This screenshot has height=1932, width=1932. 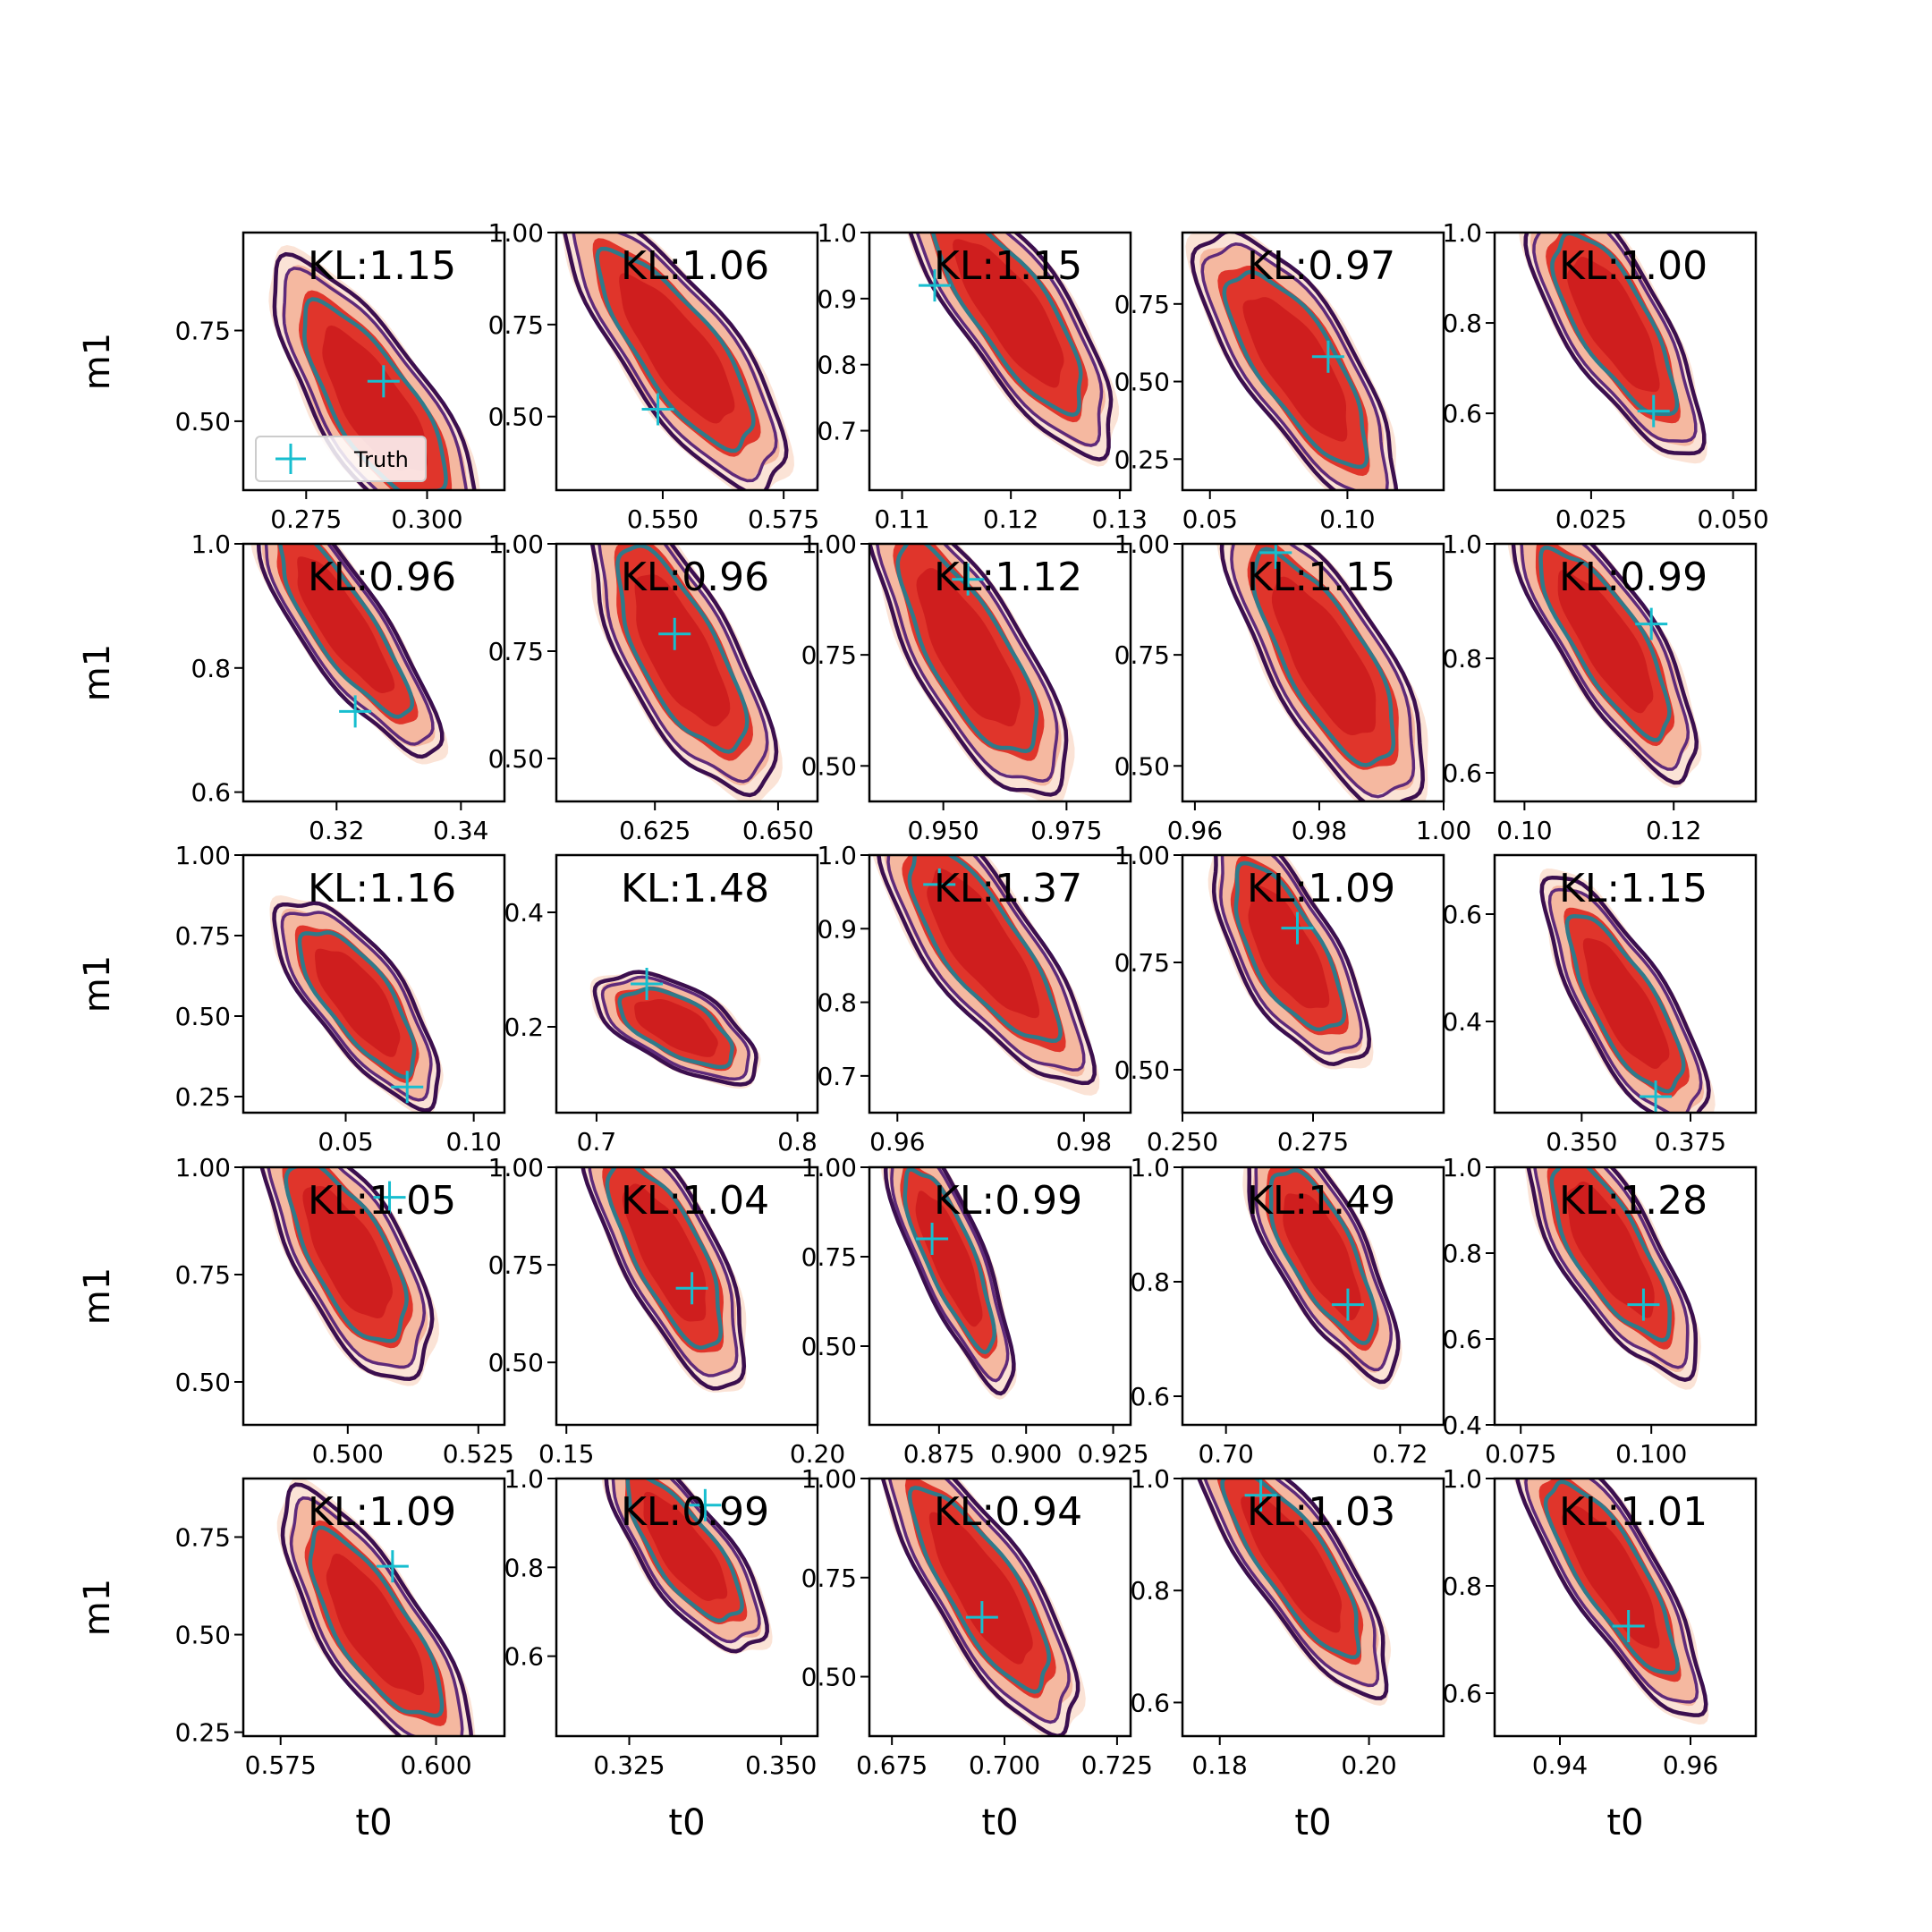 I want to click on x-tick-label: 0.550, so click(x=663, y=519).